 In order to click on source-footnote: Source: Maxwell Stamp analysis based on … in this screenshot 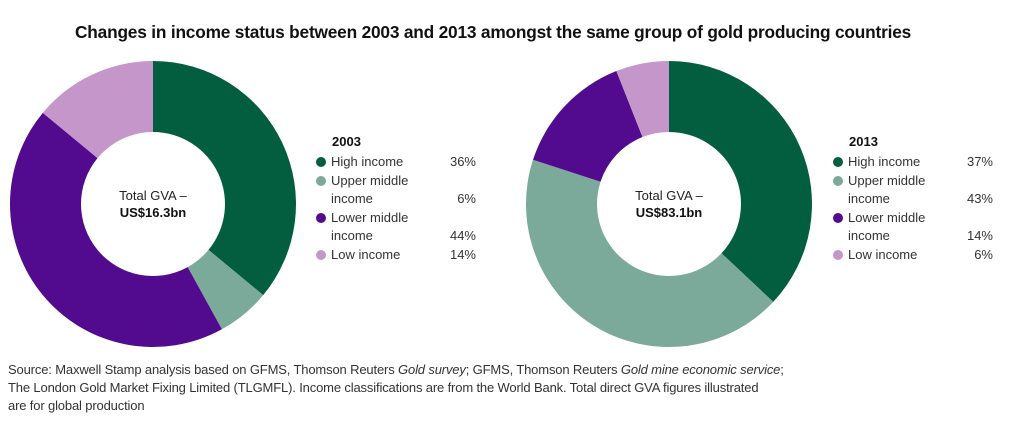, I will do `click(448, 388)`.